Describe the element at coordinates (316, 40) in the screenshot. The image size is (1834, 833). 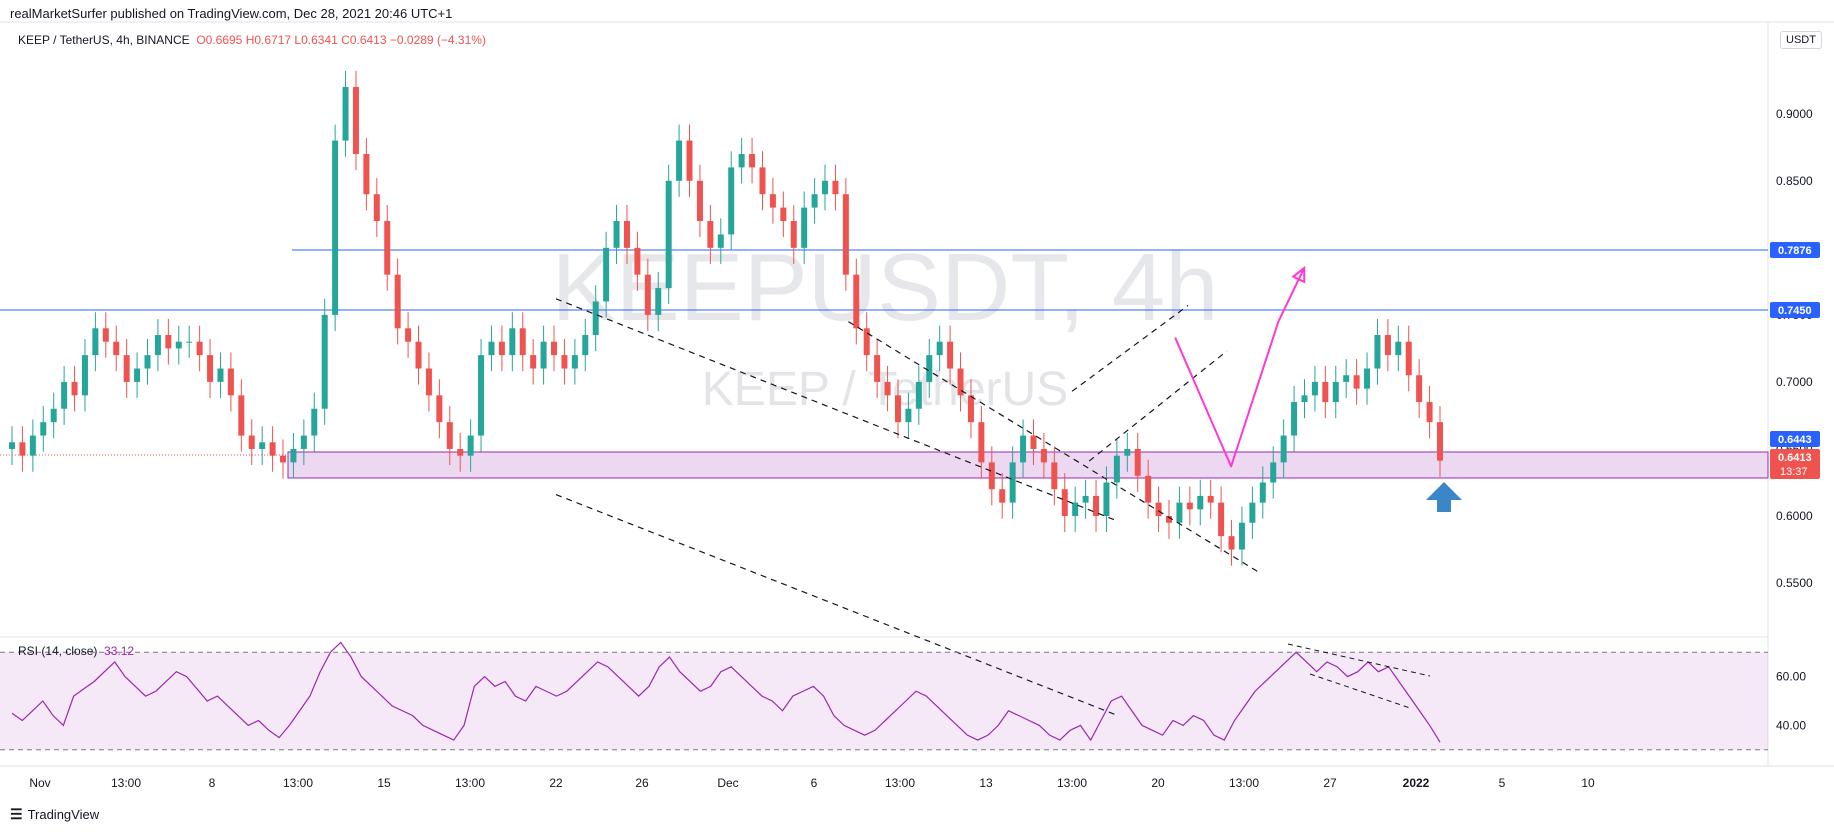
I see `ohlc-low: L0.6341` at that location.